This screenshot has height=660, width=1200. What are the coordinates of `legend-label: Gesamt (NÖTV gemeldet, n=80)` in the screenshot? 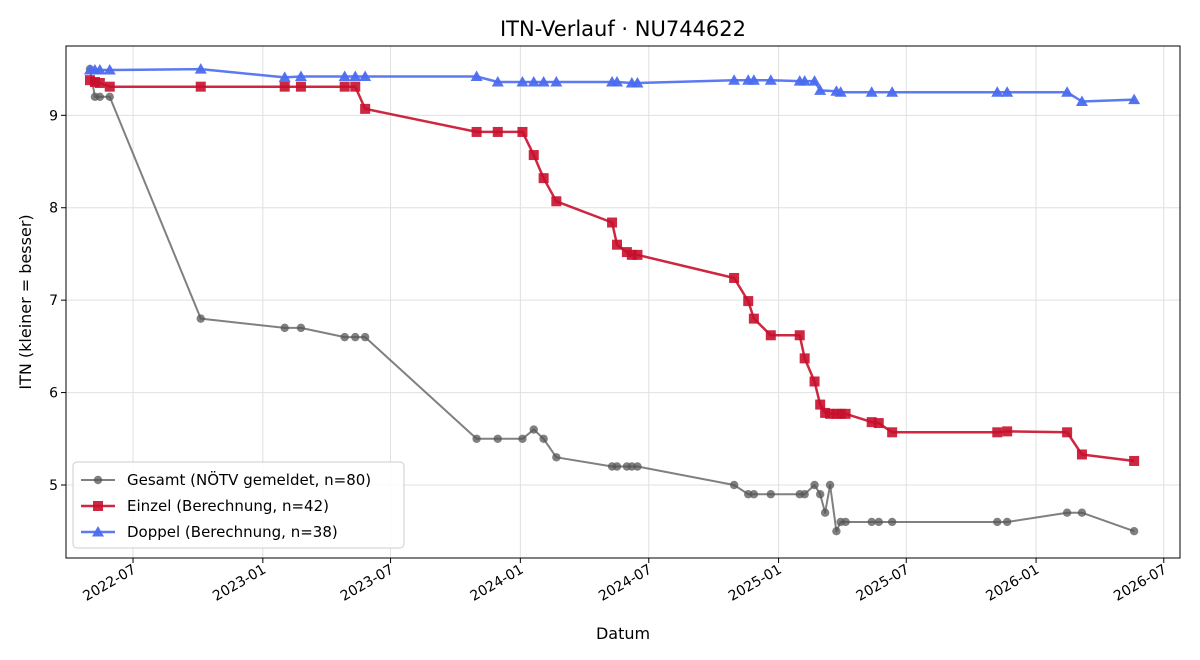 It's located at (249, 479).